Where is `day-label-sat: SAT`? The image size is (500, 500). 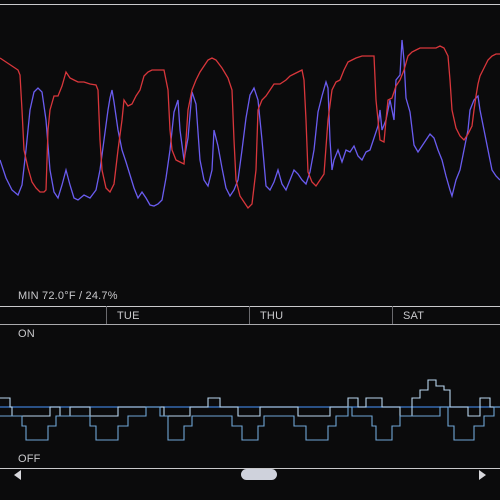
day-label-sat: SAT is located at coordinates (414, 316).